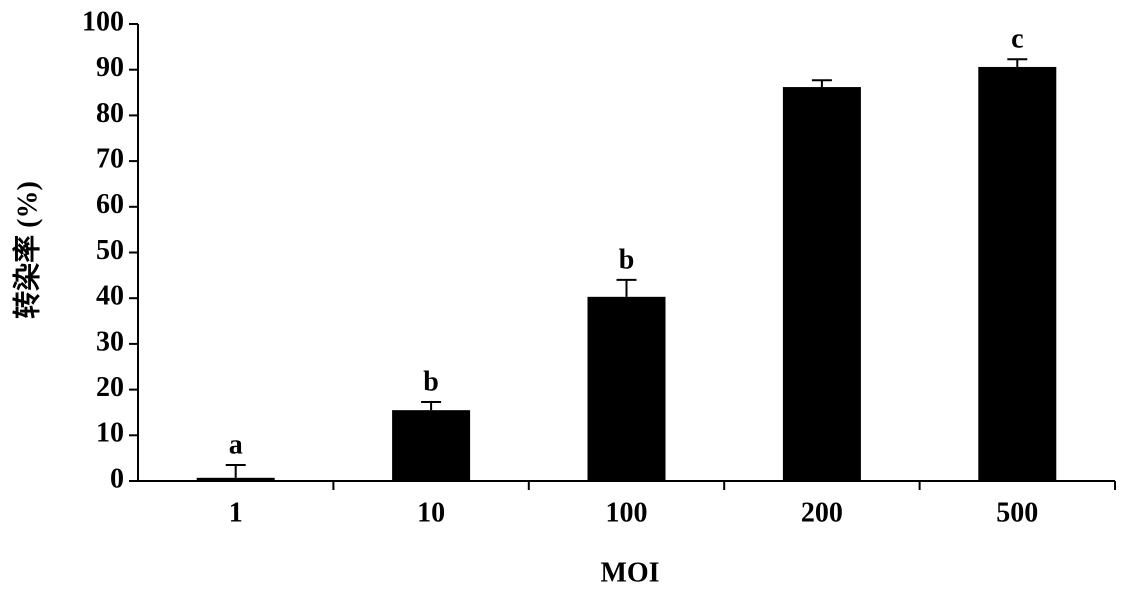 This screenshot has width=1123, height=597. What do you see at coordinates (1017, 39) in the screenshot?
I see `significance-label: c` at bounding box center [1017, 39].